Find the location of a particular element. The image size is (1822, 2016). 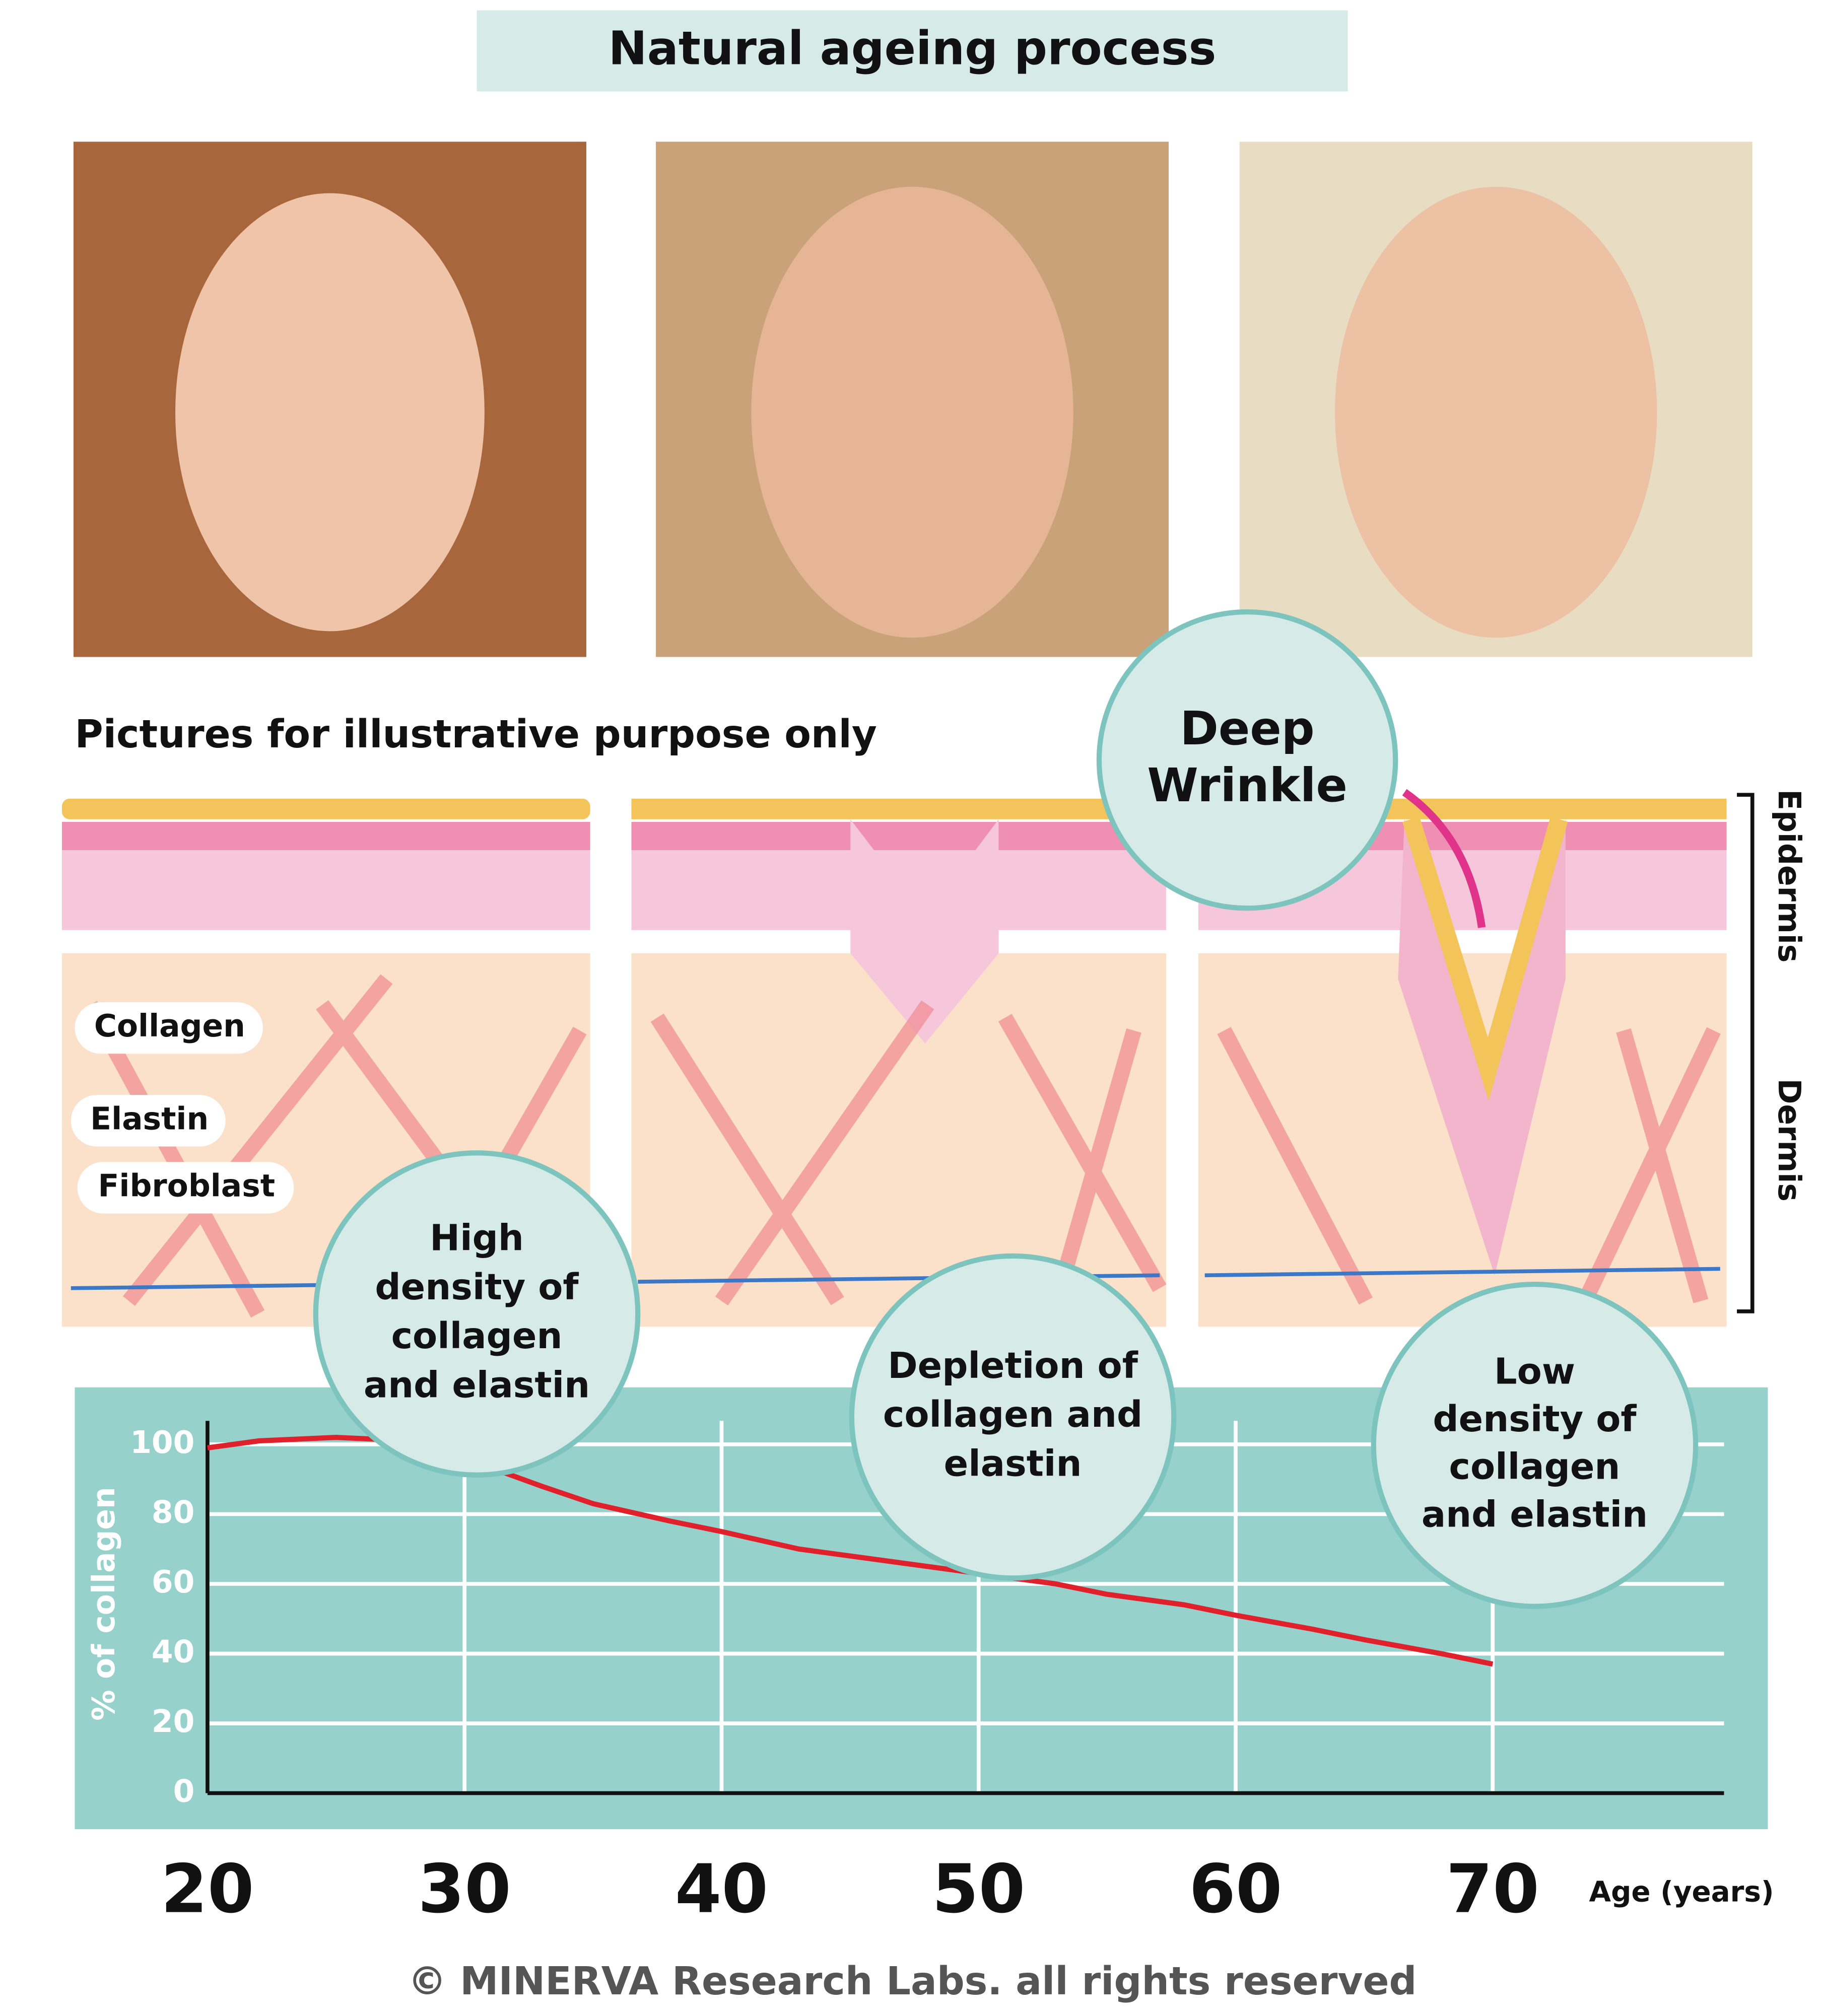

callout-label: Elastin is located at coordinates (150, 1119).